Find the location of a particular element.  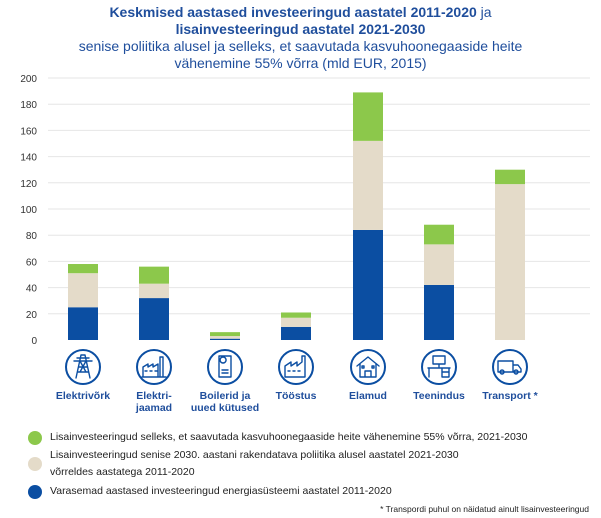

y-tick-label-120: 120 is located at coordinates (28, 184).